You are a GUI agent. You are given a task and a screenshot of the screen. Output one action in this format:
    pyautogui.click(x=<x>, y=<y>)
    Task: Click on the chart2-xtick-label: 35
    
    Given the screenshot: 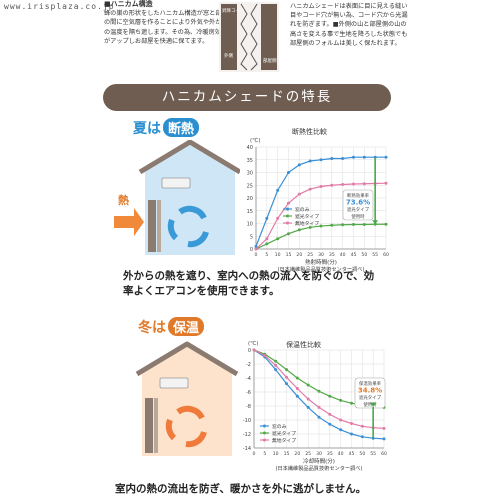 What is the action you would take?
    pyautogui.click(x=330, y=454)
    